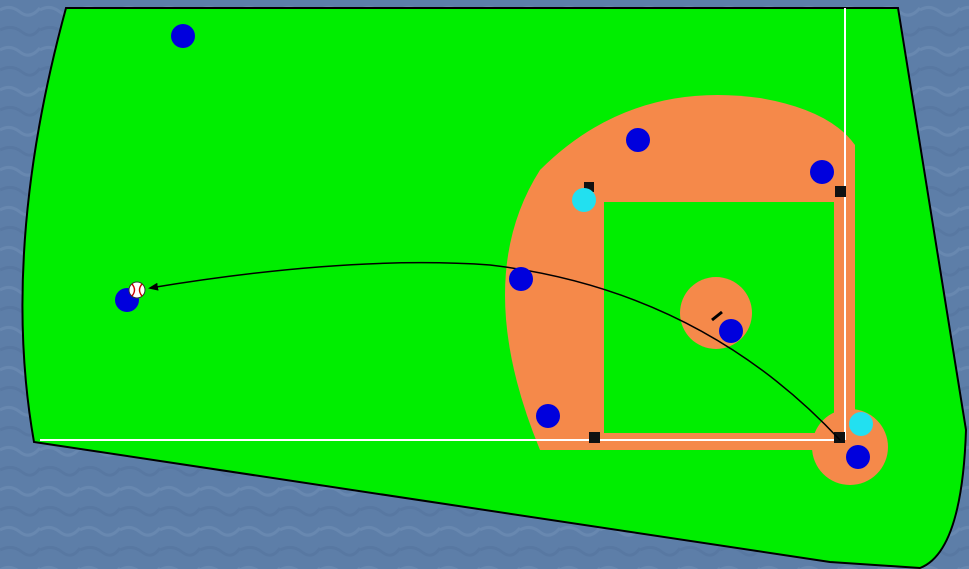 The height and width of the screenshot is (569, 969). What do you see at coordinates (548, 416) in the screenshot?
I see `third-baseman` at bounding box center [548, 416].